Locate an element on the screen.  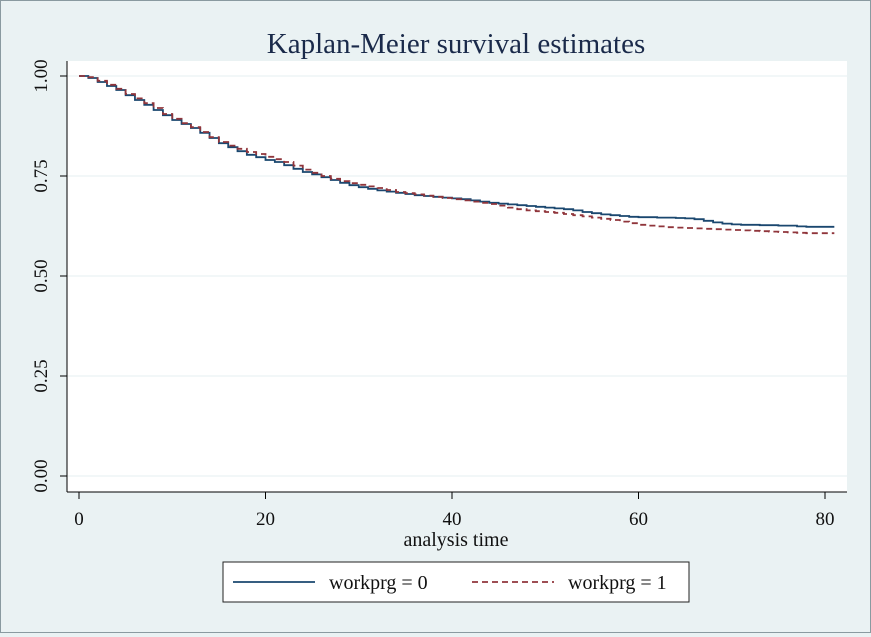
x-tick-label-1: 20 is located at coordinates (265, 519).